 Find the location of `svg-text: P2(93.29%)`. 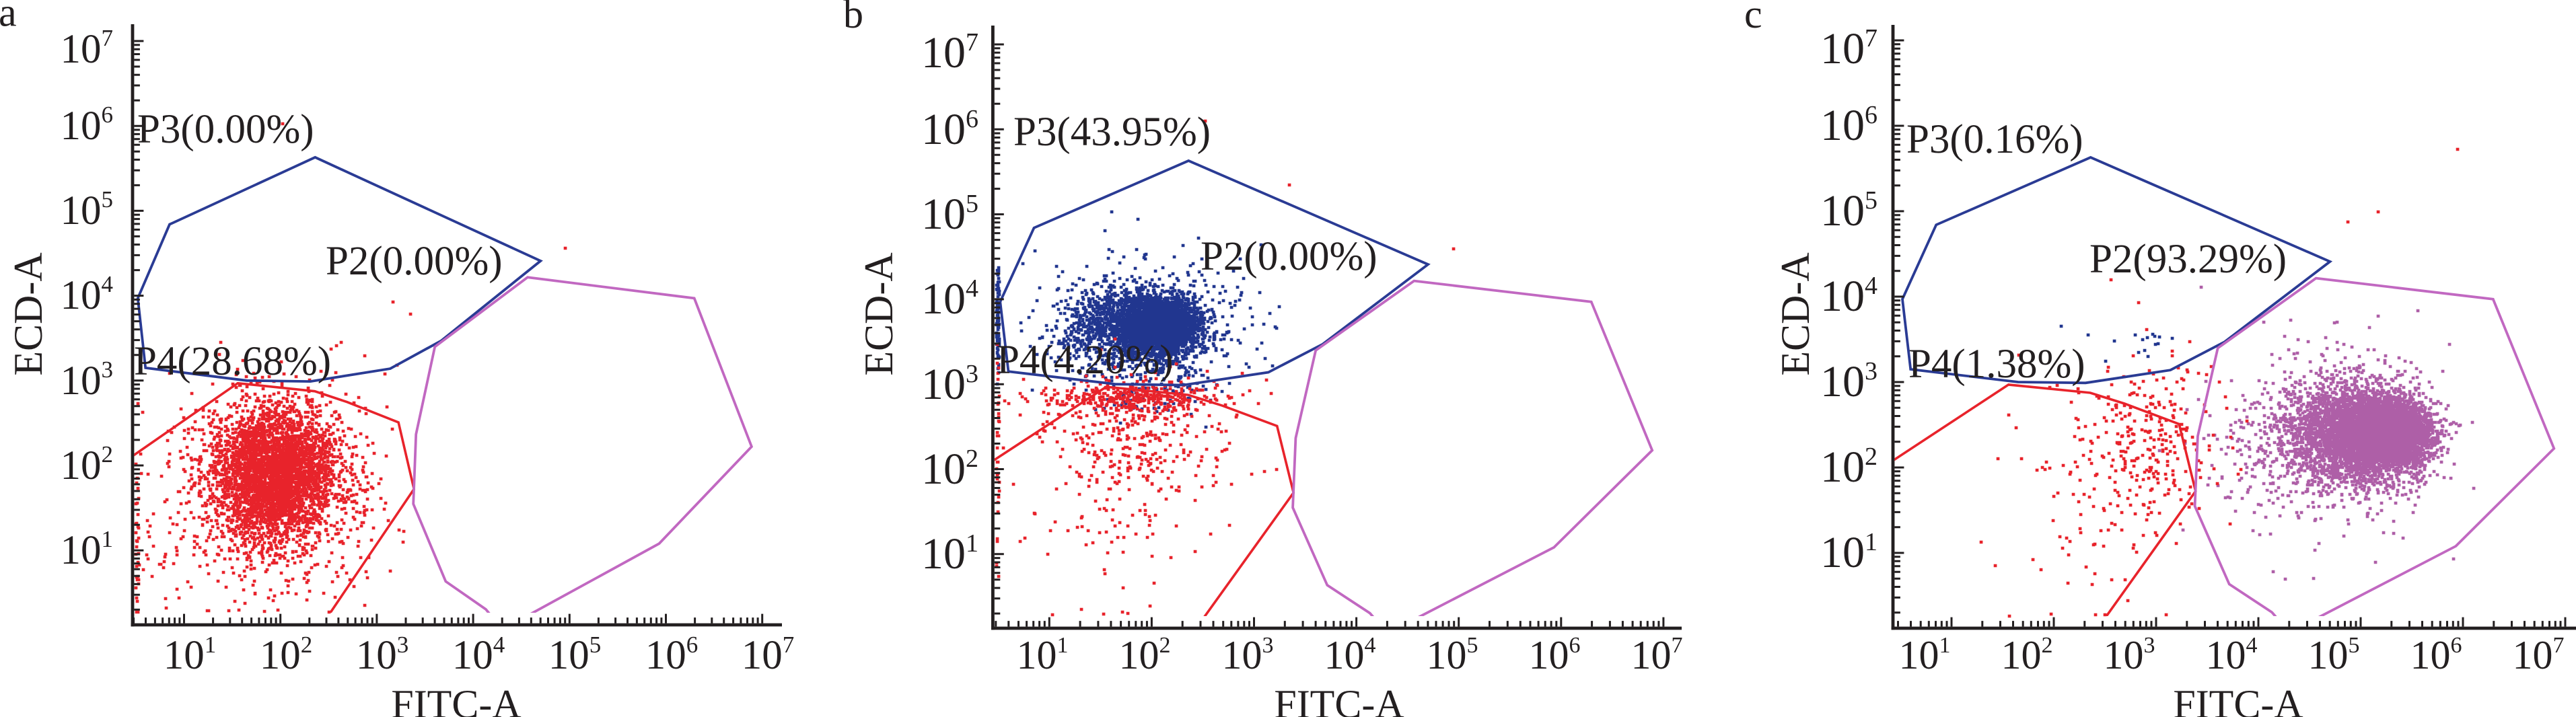

svg-text: P2(93.29%) is located at coordinates (2188, 259).